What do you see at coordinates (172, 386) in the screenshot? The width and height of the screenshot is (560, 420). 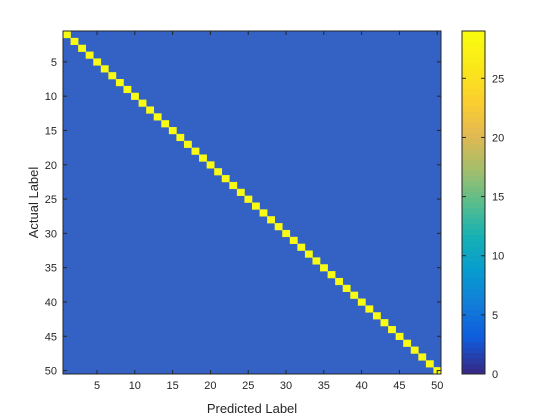 I see `x-tick-label: 15` at bounding box center [172, 386].